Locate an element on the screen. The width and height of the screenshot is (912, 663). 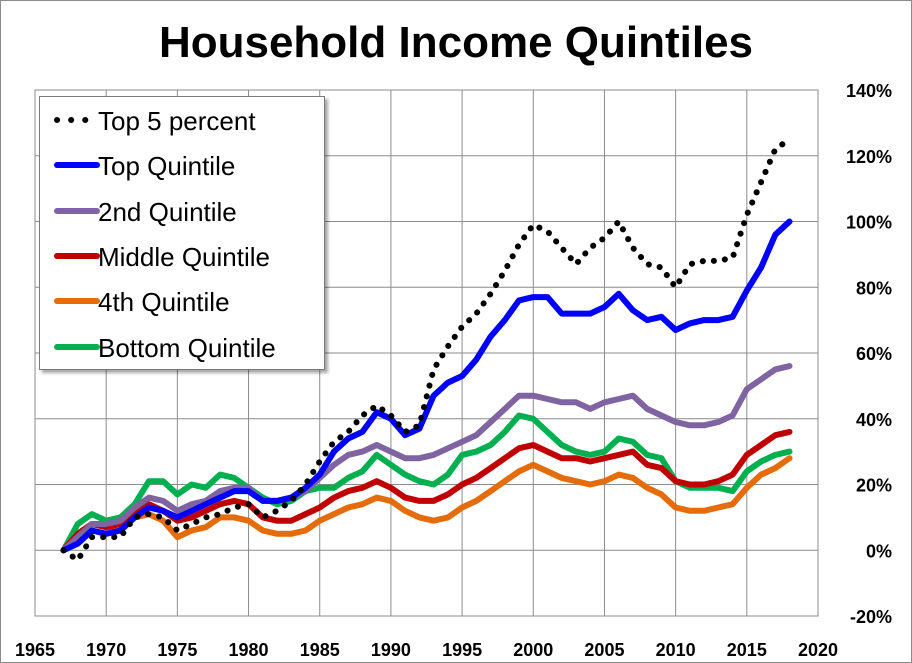
legend-item: 2nd Quintile is located at coordinates (182, 211).